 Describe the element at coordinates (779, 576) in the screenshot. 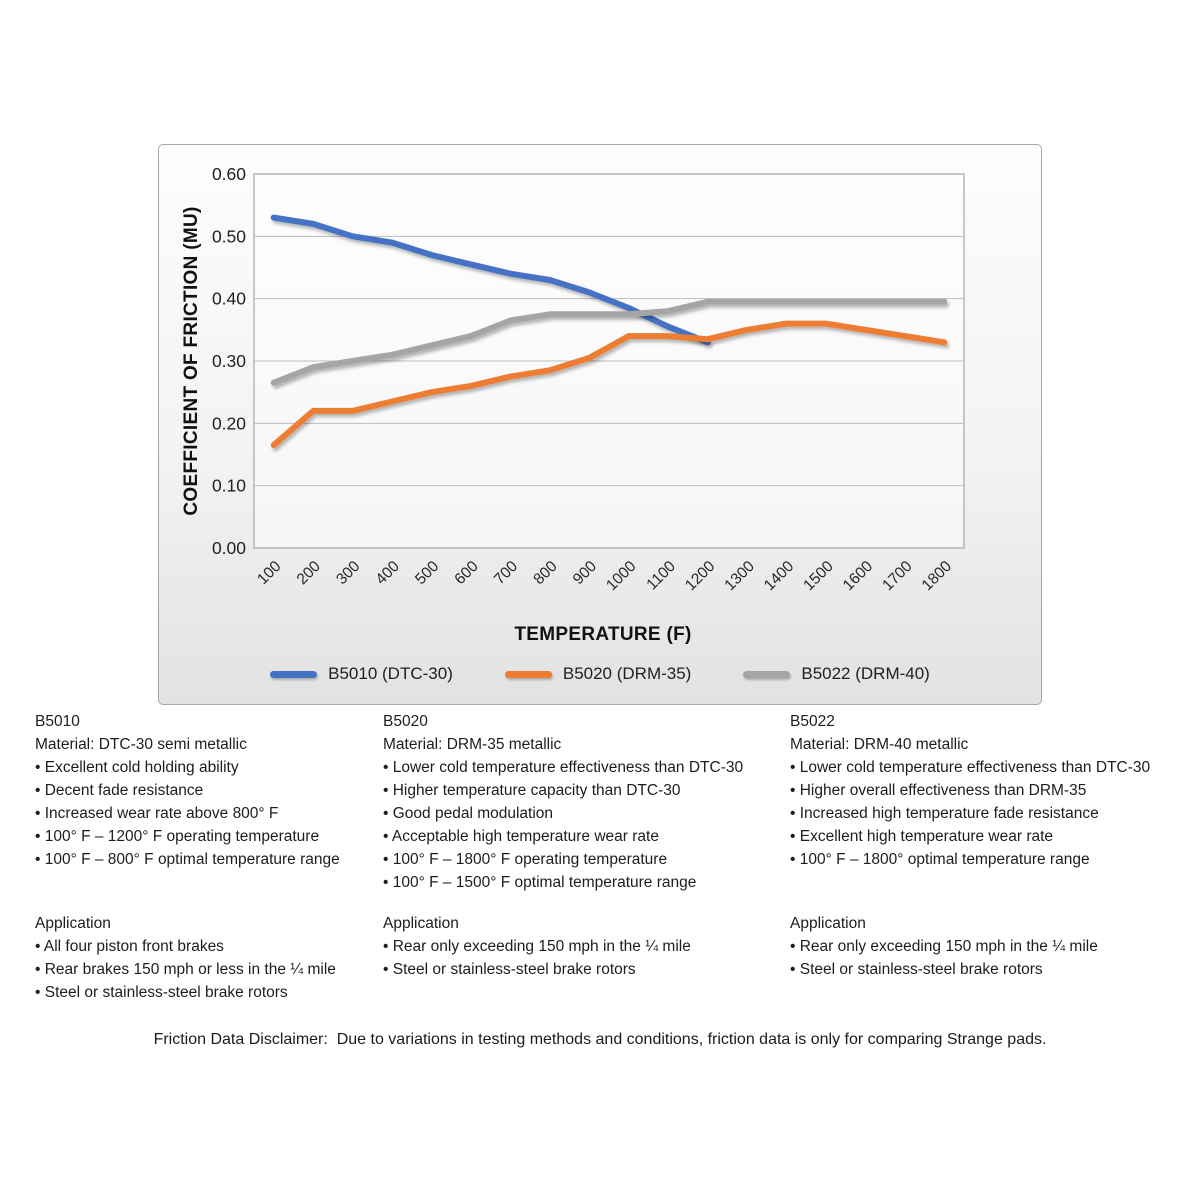

I see `x-tick-label: 1400` at that location.